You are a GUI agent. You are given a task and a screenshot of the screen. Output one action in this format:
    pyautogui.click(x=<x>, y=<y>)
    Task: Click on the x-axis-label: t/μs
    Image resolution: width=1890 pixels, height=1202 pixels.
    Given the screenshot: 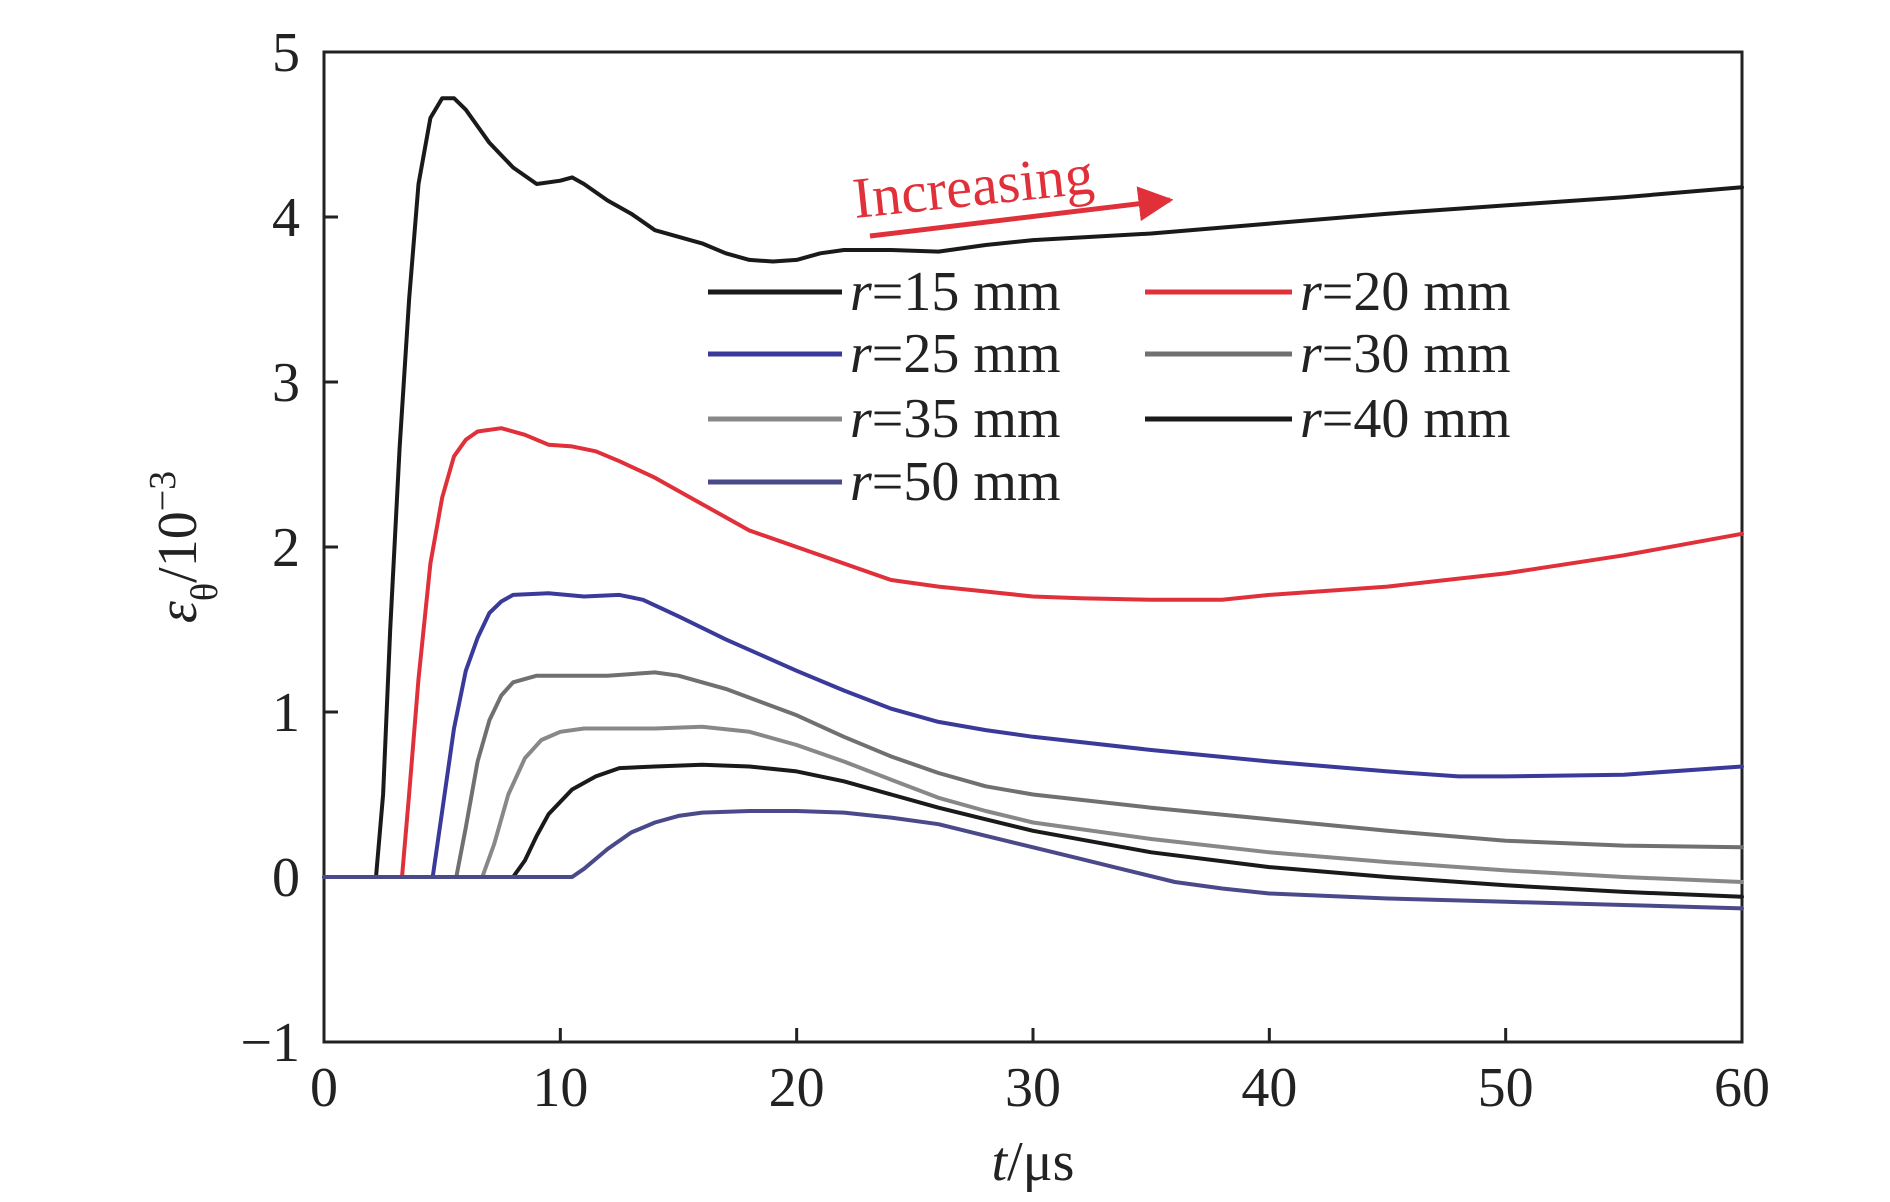 What is the action you would take?
    pyautogui.click(x=1033, y=1162)
    